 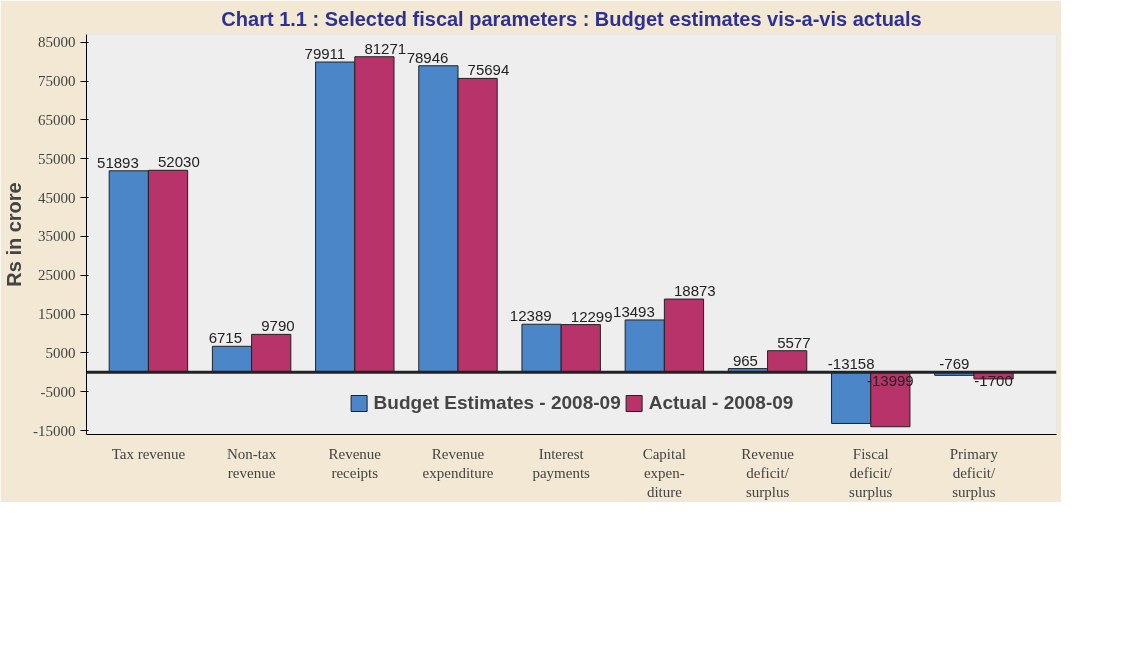 What do you see at coordinates (794, 342) in the screenshot?
I see `data-label: 5577` at bounding box center [794, 342].